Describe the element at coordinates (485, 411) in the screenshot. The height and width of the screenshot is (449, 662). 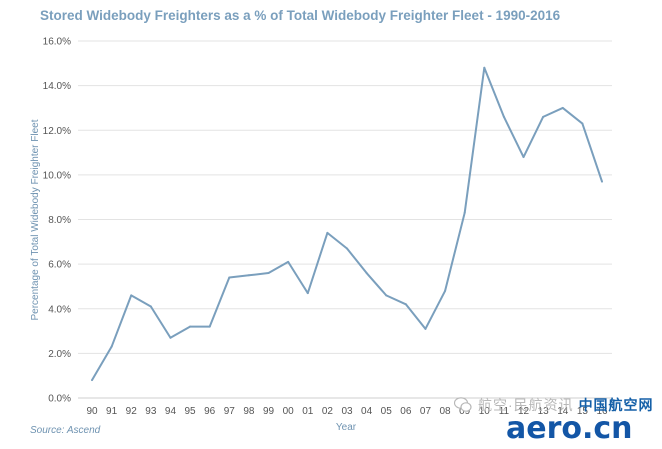
I see `x-tick-label: 10` at that location.